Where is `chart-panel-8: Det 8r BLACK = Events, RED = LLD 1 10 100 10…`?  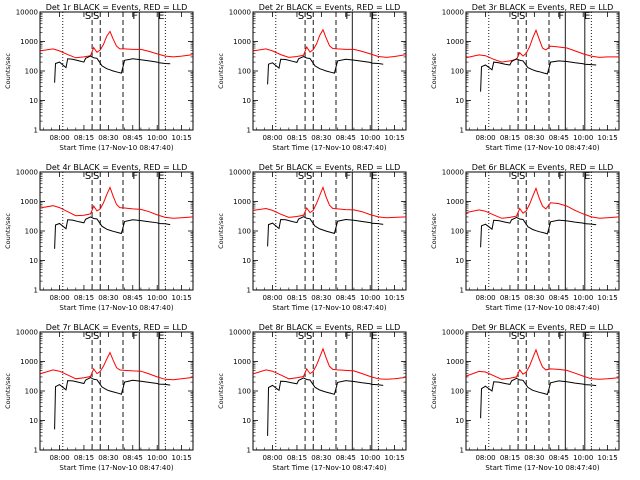 chart-panel-8: Det 8r BLACK = Events, RED = LLD 1 10 100 10… is located at coordinates (312, 397).